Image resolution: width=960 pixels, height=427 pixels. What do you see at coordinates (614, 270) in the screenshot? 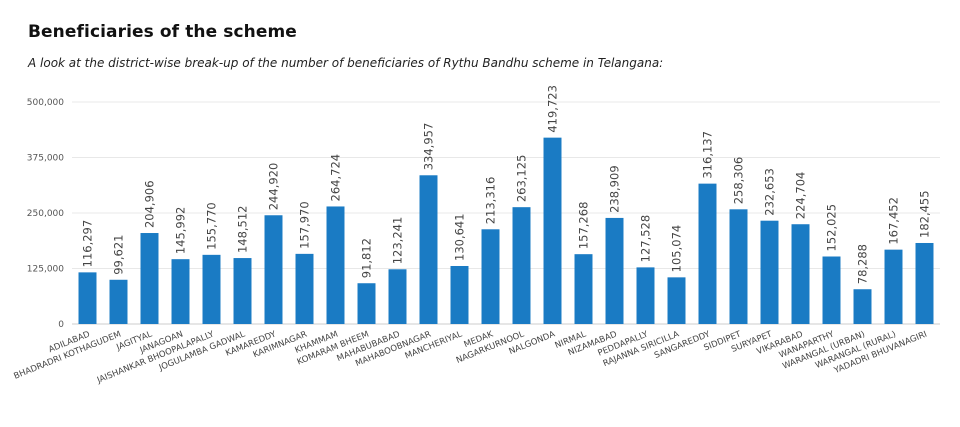
I see `bar-nizamabad` at bounding box center [614, 270].